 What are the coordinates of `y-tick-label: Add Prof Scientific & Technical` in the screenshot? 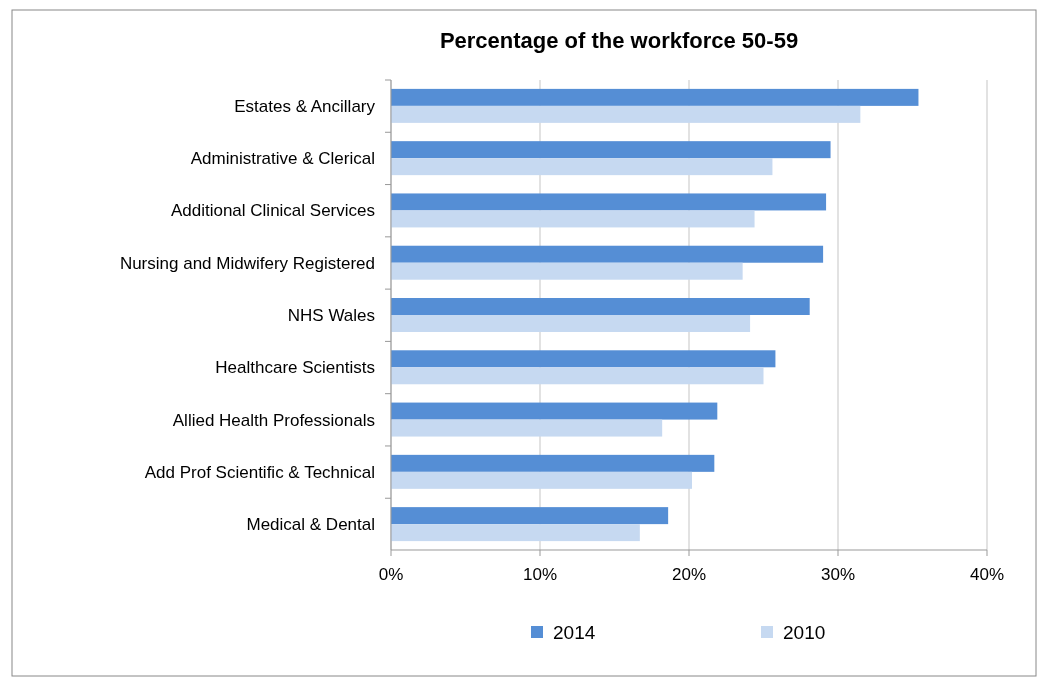 It's located at (259, 472).